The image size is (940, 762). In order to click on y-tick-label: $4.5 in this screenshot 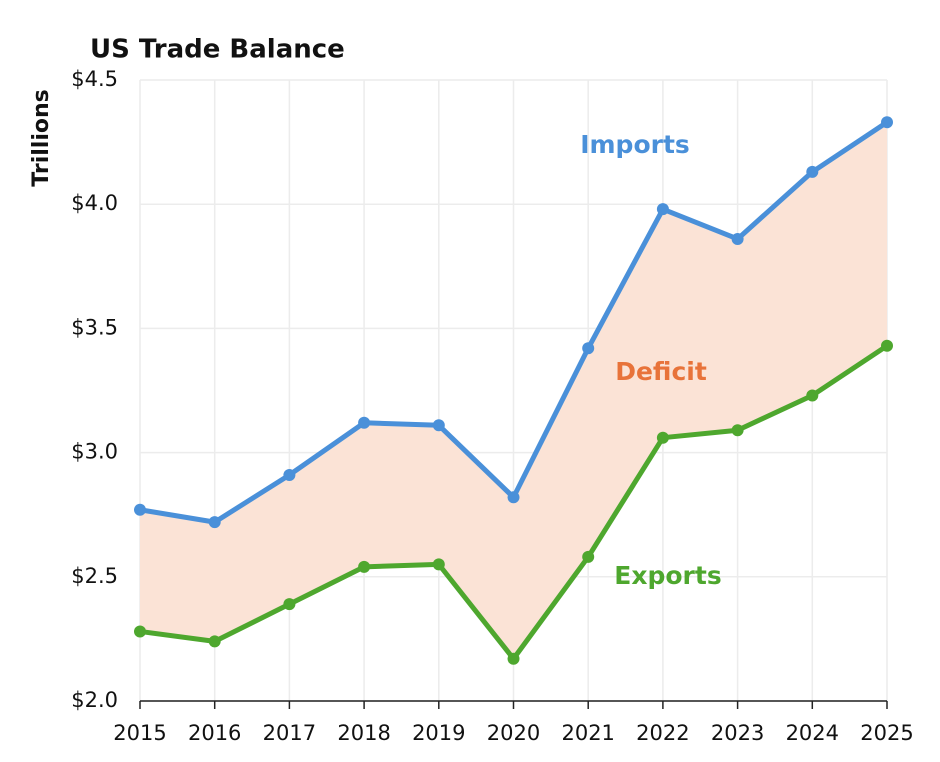, I will do `click(94, 79)`.